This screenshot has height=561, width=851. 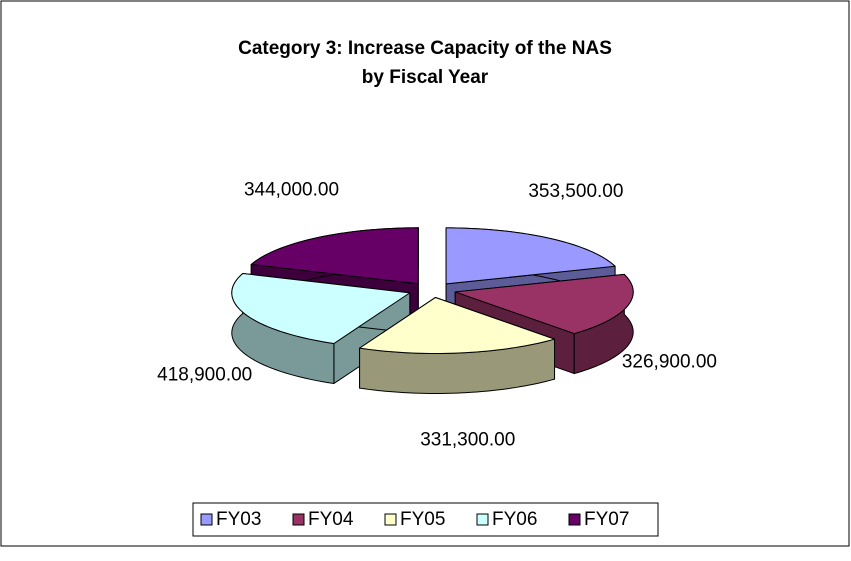 I want to click on legend: FY03 FY04 FY05 FY06 FY07, so click(x=425, y=519).